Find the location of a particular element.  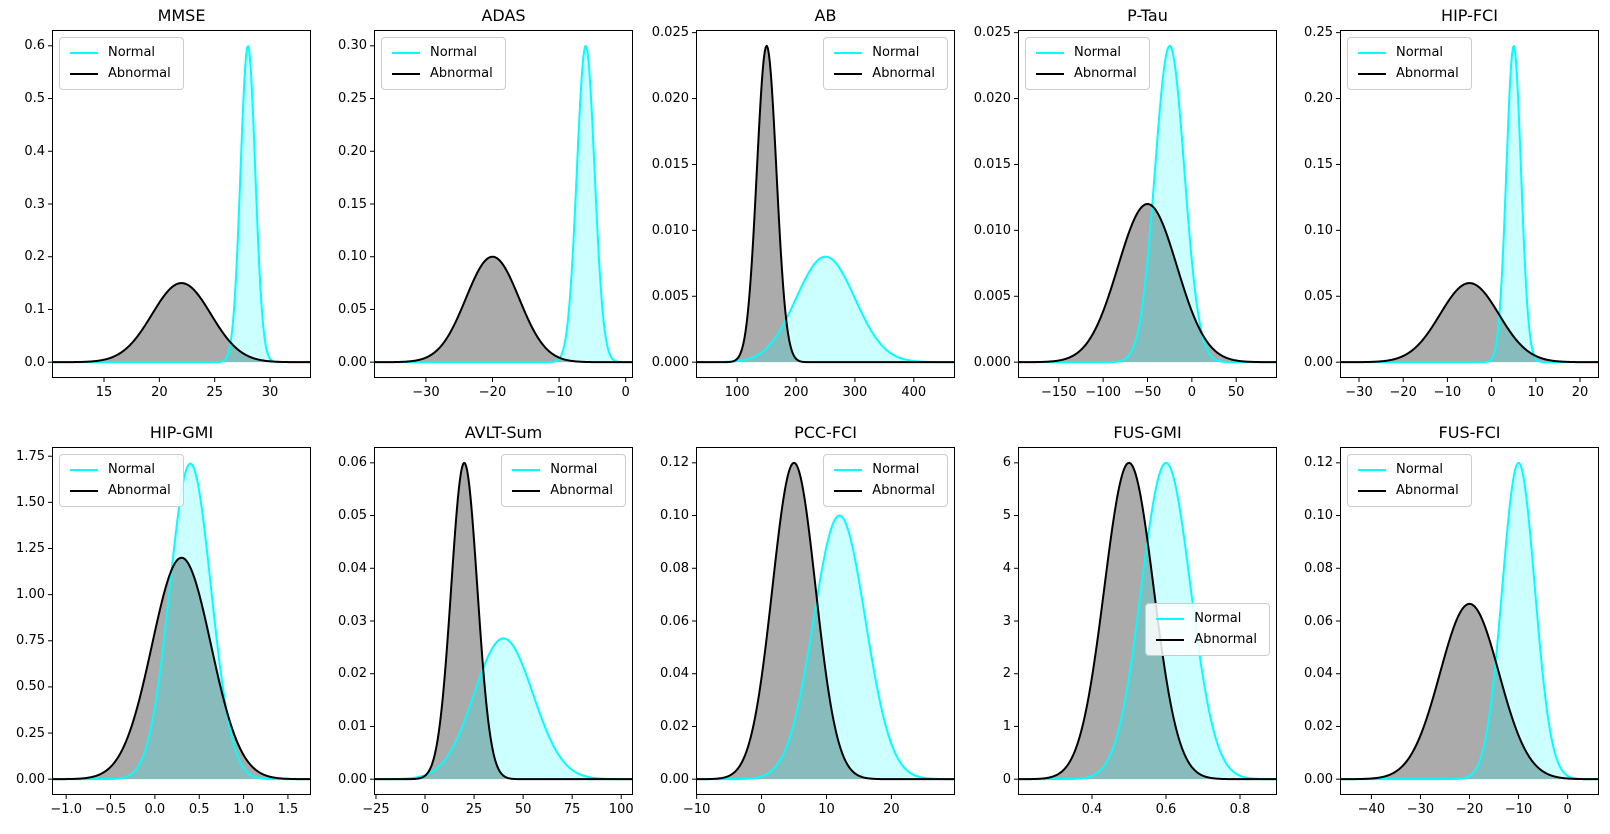

x-tick-label: 0.4 is located at coordinates (1092, 809).